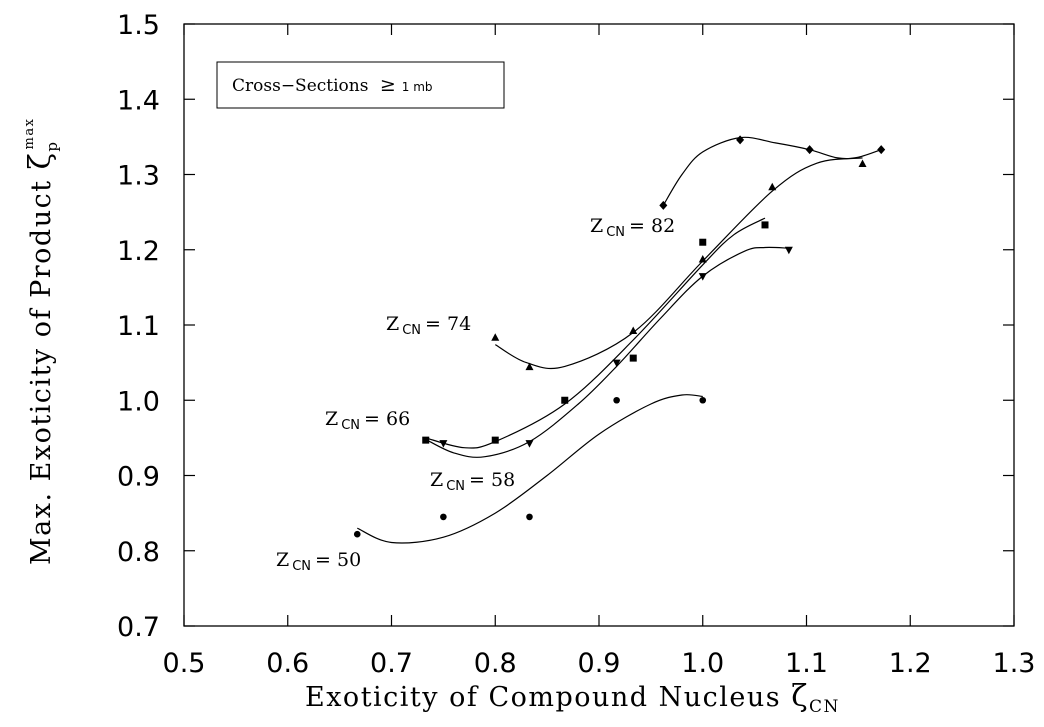  I want to click on legend-frame, so click(360, 85).